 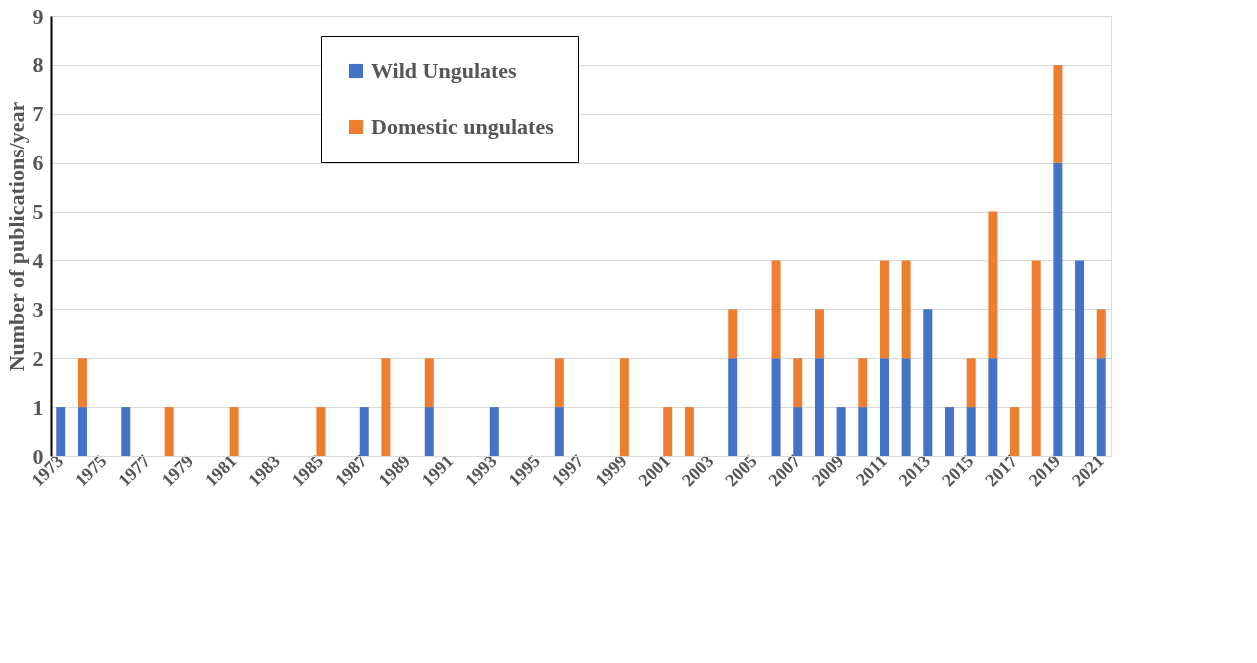 I want to click on x-tick-label: 1981, so click(x=220, y=470).